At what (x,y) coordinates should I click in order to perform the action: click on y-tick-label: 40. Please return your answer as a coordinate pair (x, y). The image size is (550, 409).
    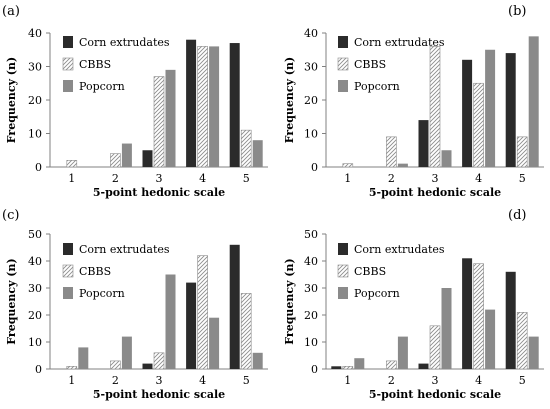
    Looking at the image, I should click on (35, 261).